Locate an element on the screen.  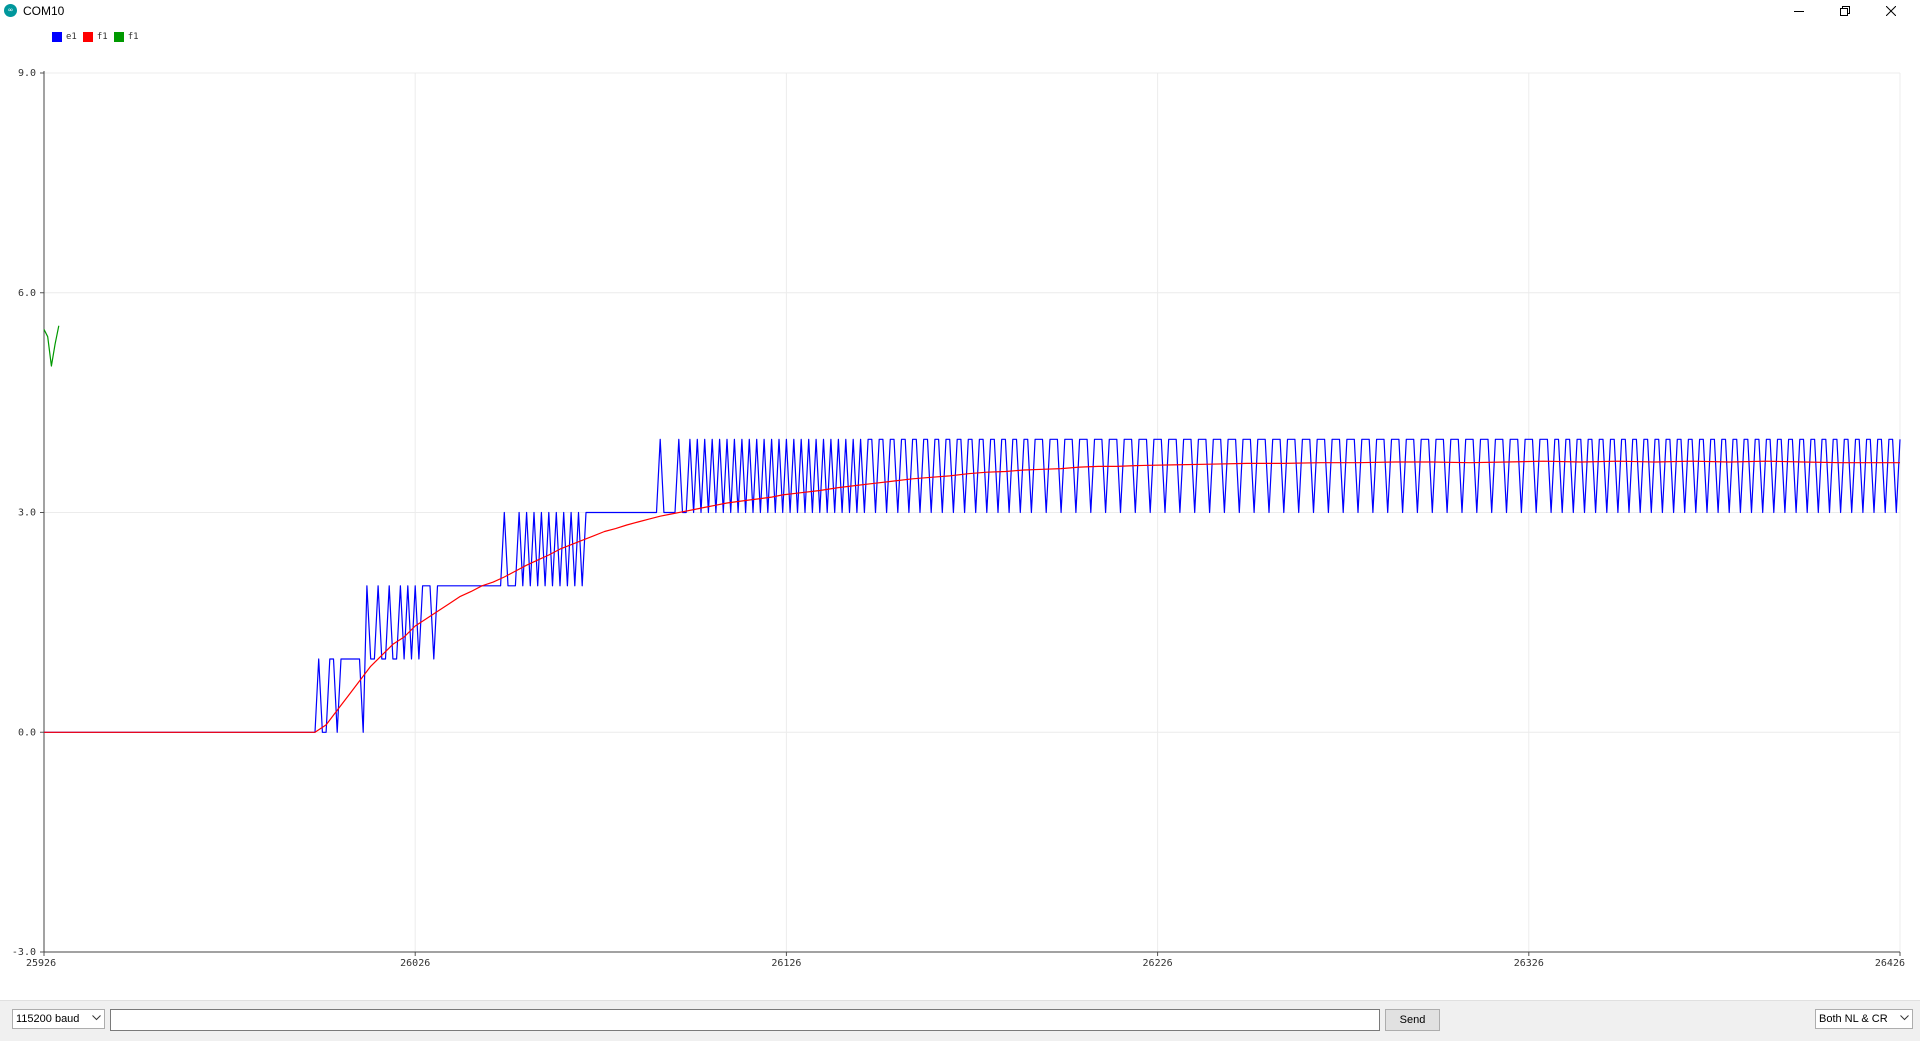
y-tick-label: -3.0 is located at coordinates (24, 952).